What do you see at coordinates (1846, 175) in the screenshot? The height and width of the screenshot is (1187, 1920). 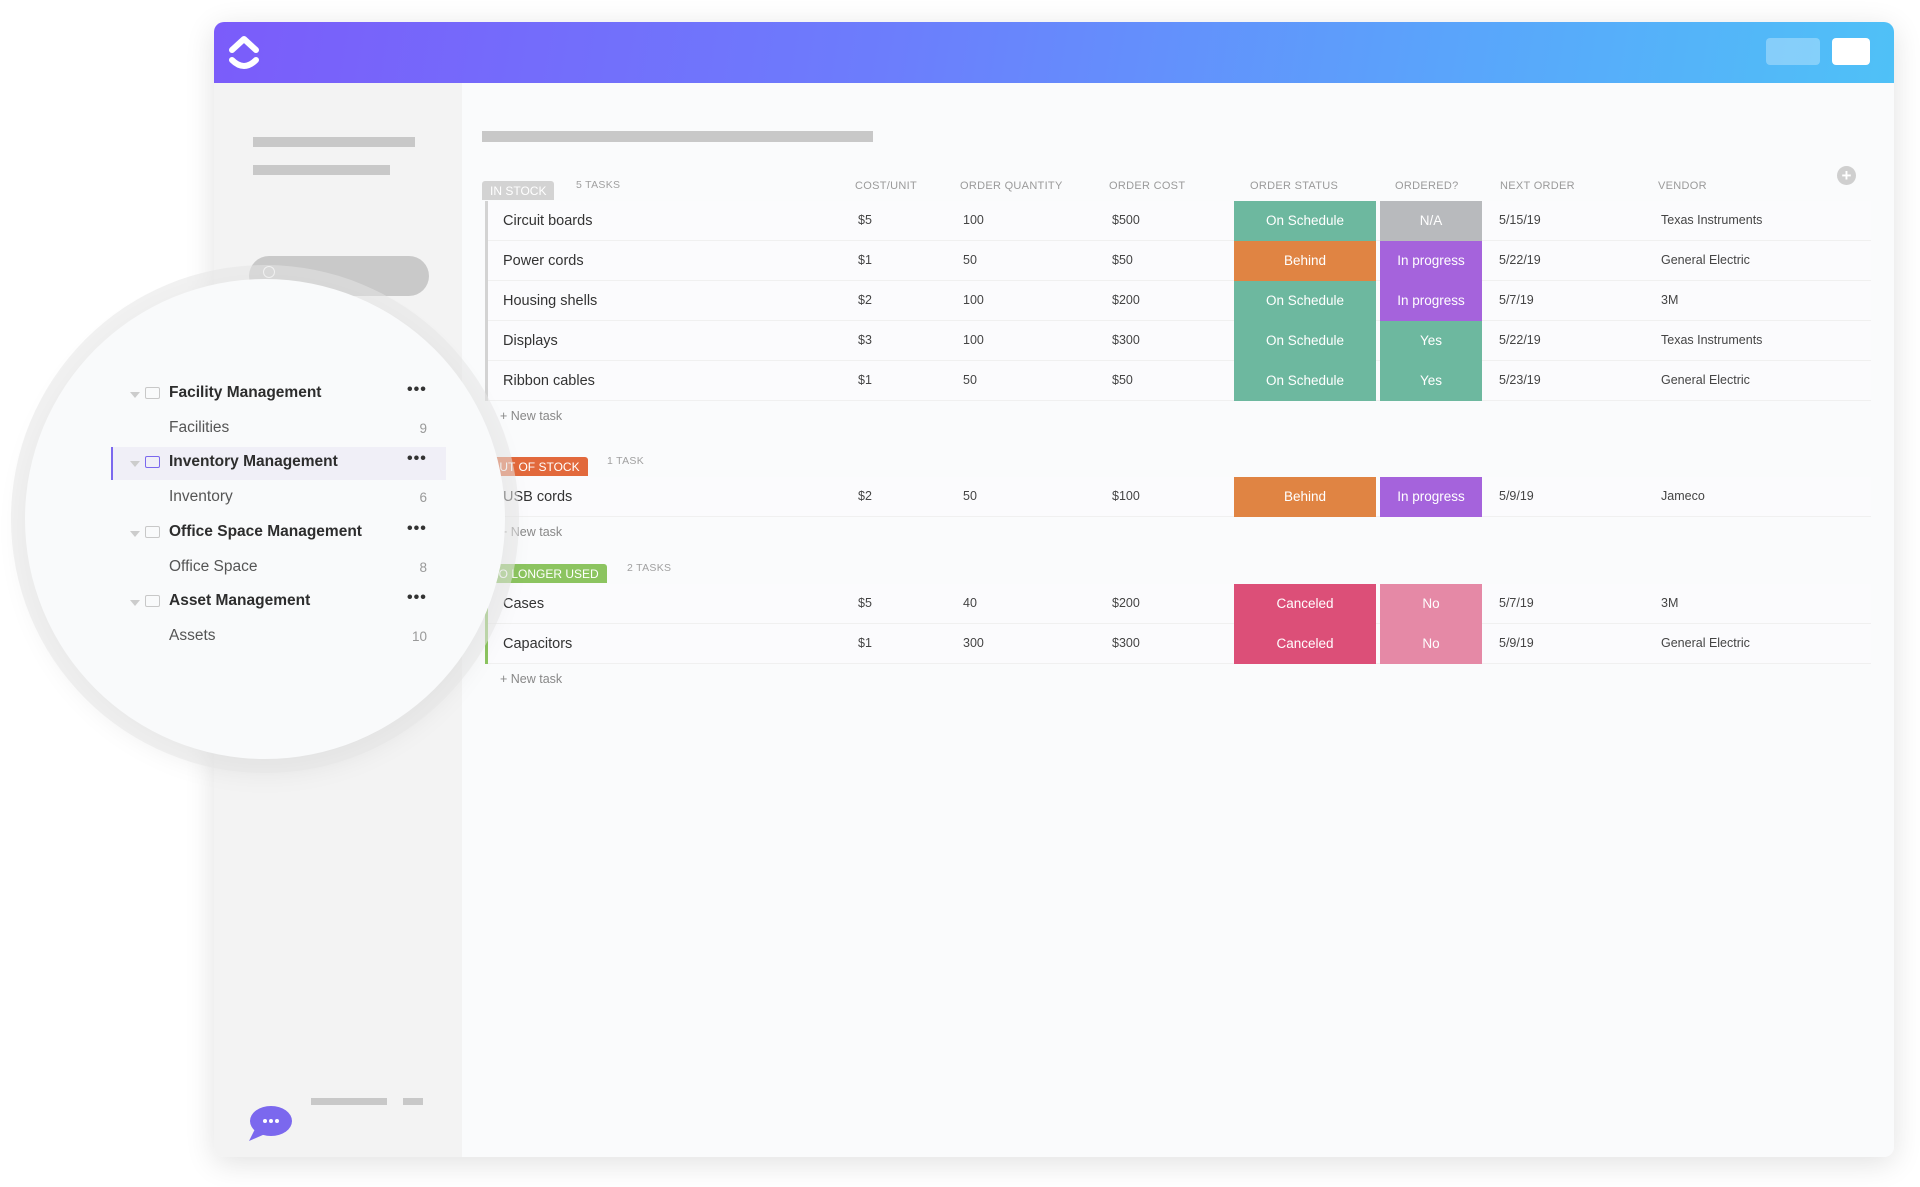 I see `plus-circle-icon: +` at bounding box center [1846, 175].